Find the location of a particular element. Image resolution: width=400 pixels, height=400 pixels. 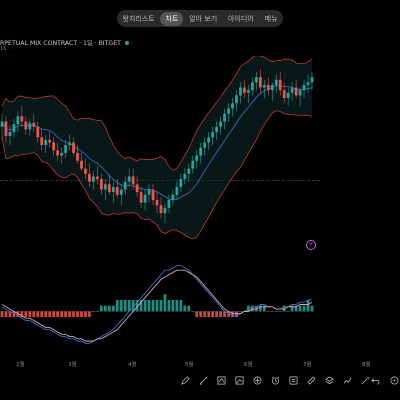

plus-circle-icon is located at coordinates (257, 380).